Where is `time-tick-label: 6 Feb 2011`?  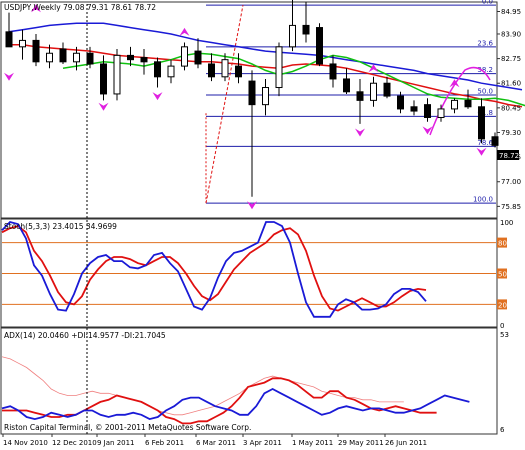
time-tick-label: 6 Feb 2011 is located at coordinates (164, 443).